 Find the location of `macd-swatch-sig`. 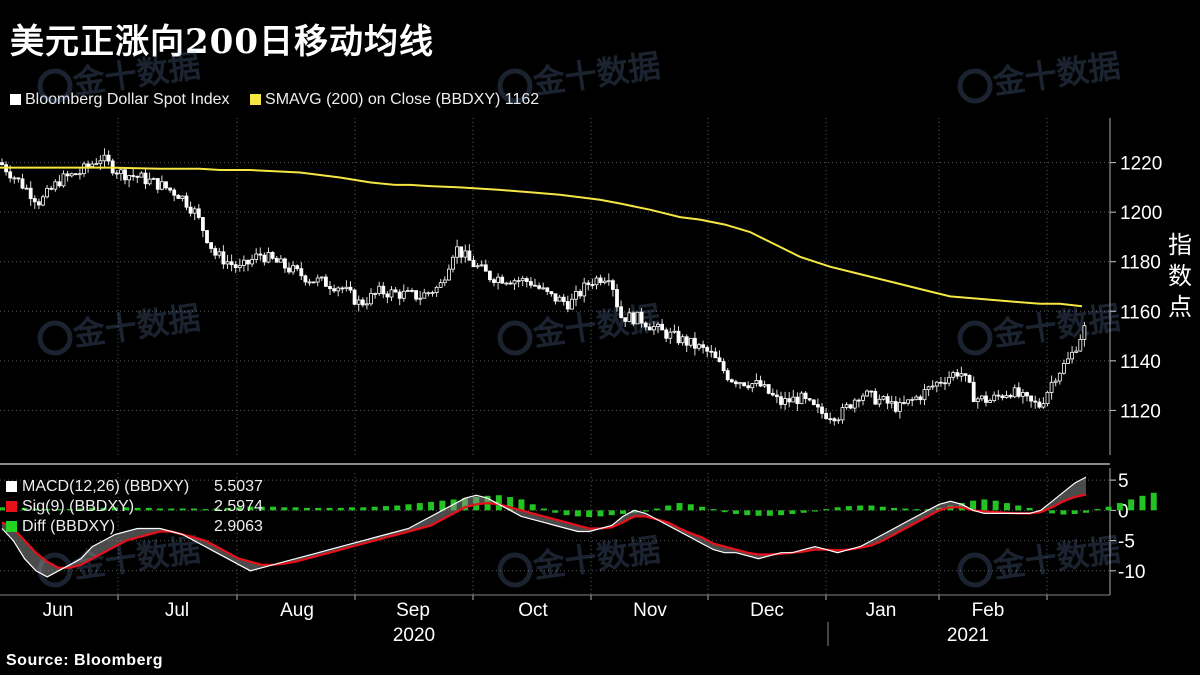

macd-swatch-sig is located at coordinates (11, 506).